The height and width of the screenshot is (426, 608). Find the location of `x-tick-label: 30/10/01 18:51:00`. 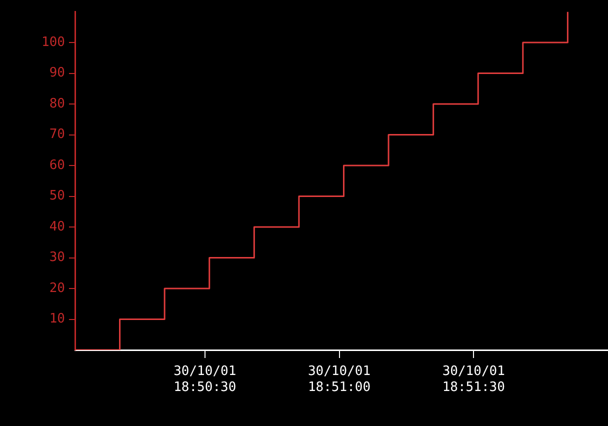

x-tick-label: 30/10/01 18:51:00 is located at coordinates (339, 379).